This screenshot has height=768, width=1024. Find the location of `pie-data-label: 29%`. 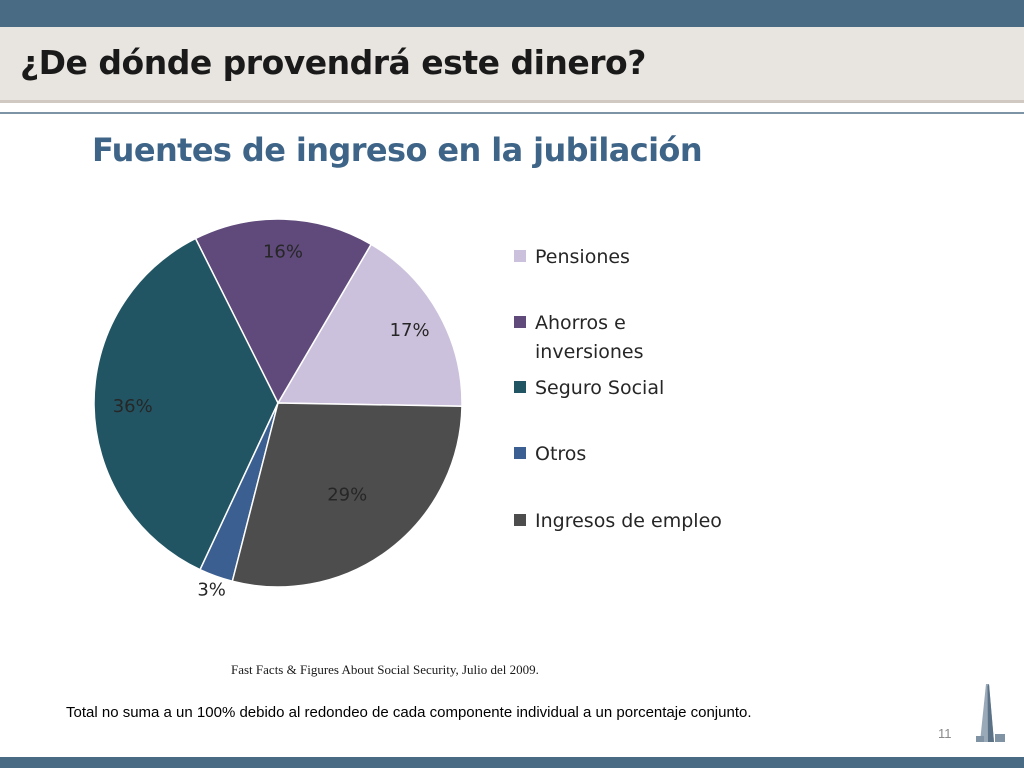

pie-data-label: 29% is located at coordinates (347, 495).